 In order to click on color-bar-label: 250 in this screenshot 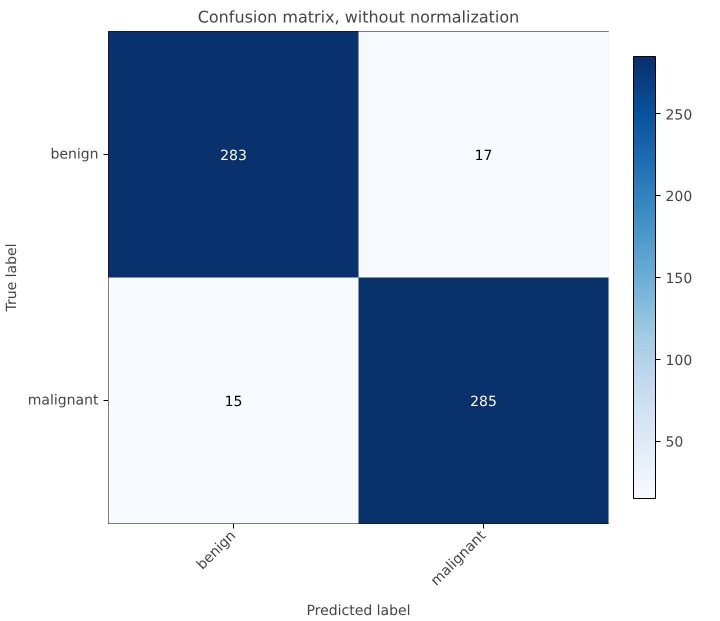, I will do `click(679, 115)`.